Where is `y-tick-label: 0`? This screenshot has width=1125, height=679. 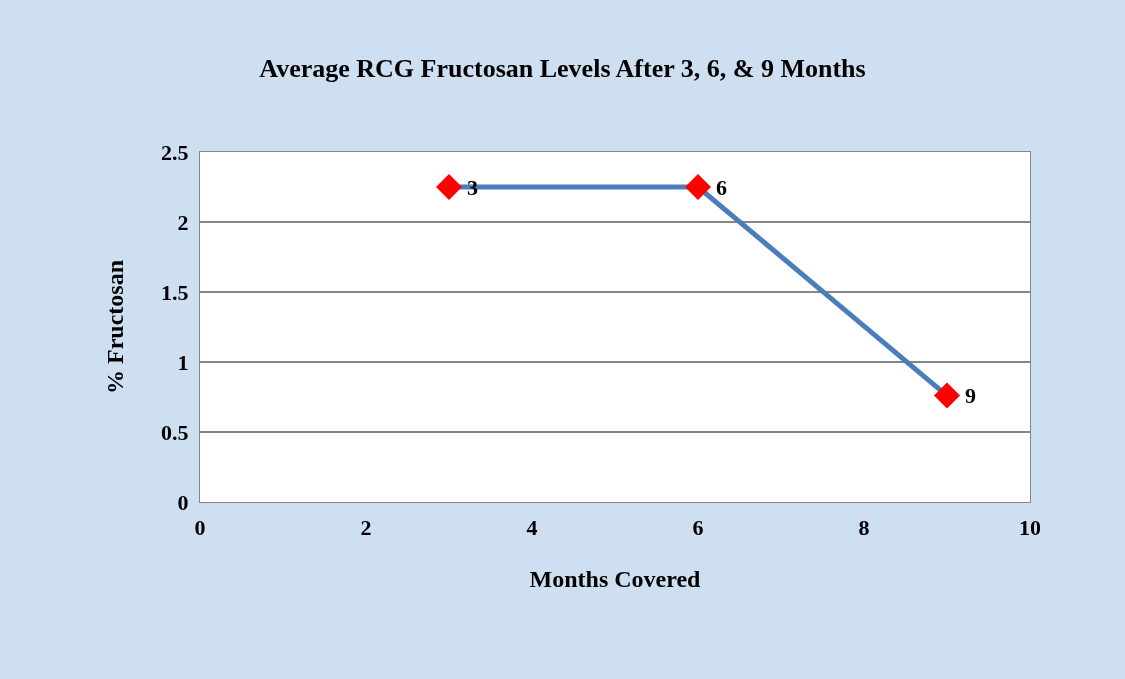 y-tick-label: 0 is located at coordinates (183, 502).